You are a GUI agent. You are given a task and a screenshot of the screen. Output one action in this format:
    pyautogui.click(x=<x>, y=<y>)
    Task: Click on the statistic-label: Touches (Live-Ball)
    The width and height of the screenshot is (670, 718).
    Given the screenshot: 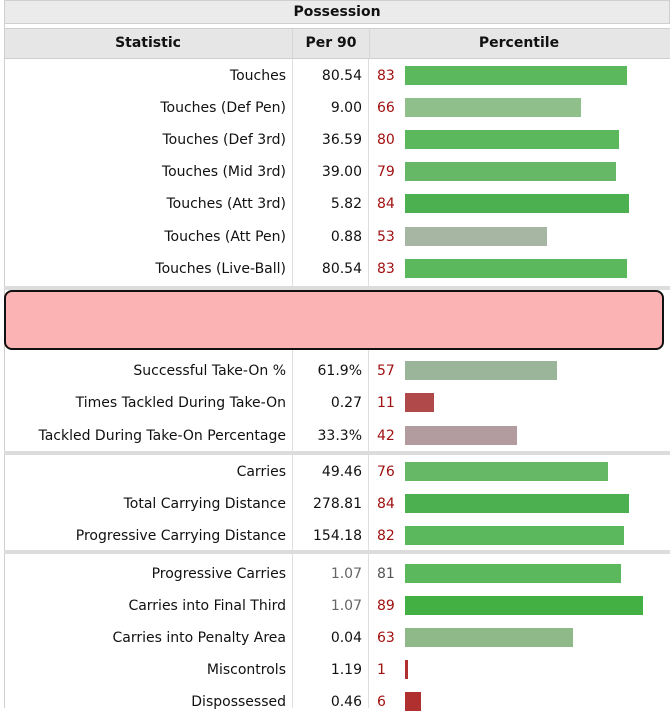 What is the action you would take?
    pyautogui.click(x=220, y=269)
    